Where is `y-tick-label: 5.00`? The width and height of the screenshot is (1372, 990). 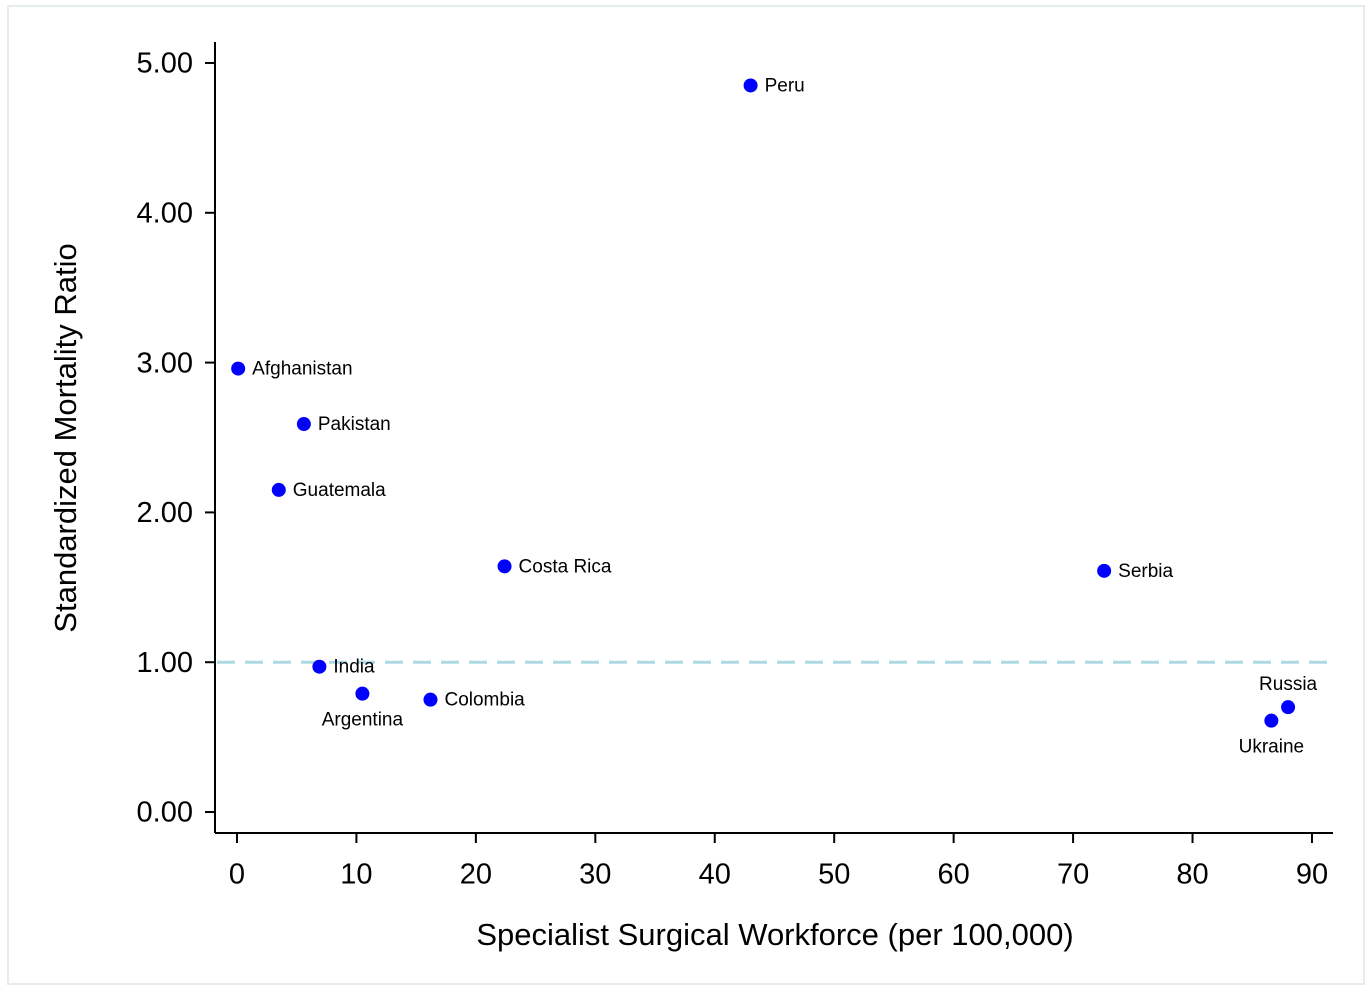
y-tick-label: 5.00 is located at coordinates (165, 64).